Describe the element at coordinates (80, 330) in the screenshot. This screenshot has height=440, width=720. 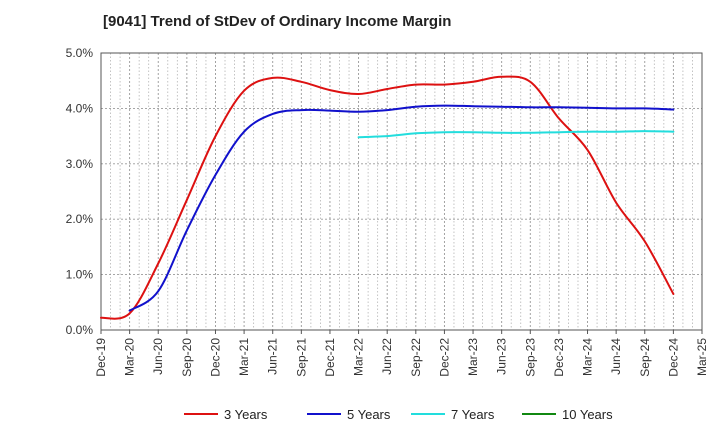
I see `y-tick-label: 0.0%` at that location.